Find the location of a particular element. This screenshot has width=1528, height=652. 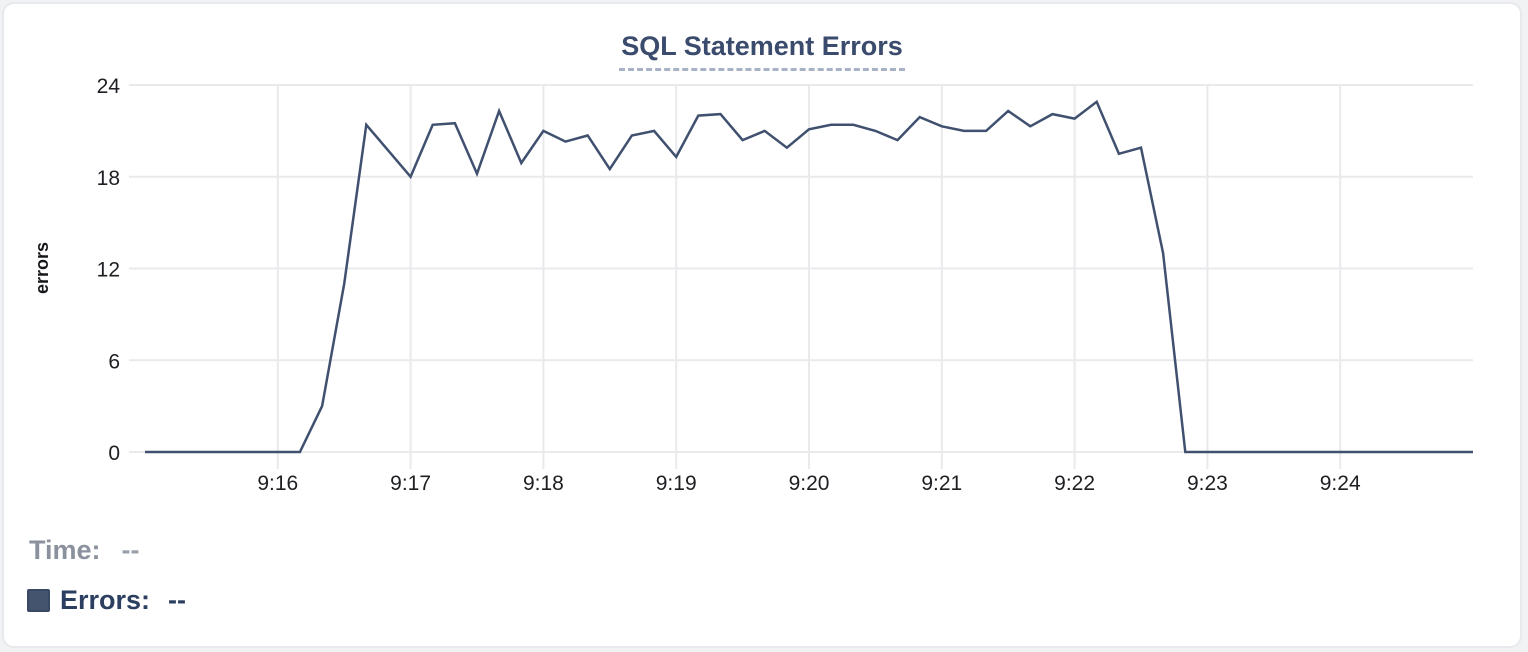

y-tick-label: 6 is located at coordinates (114, 361).